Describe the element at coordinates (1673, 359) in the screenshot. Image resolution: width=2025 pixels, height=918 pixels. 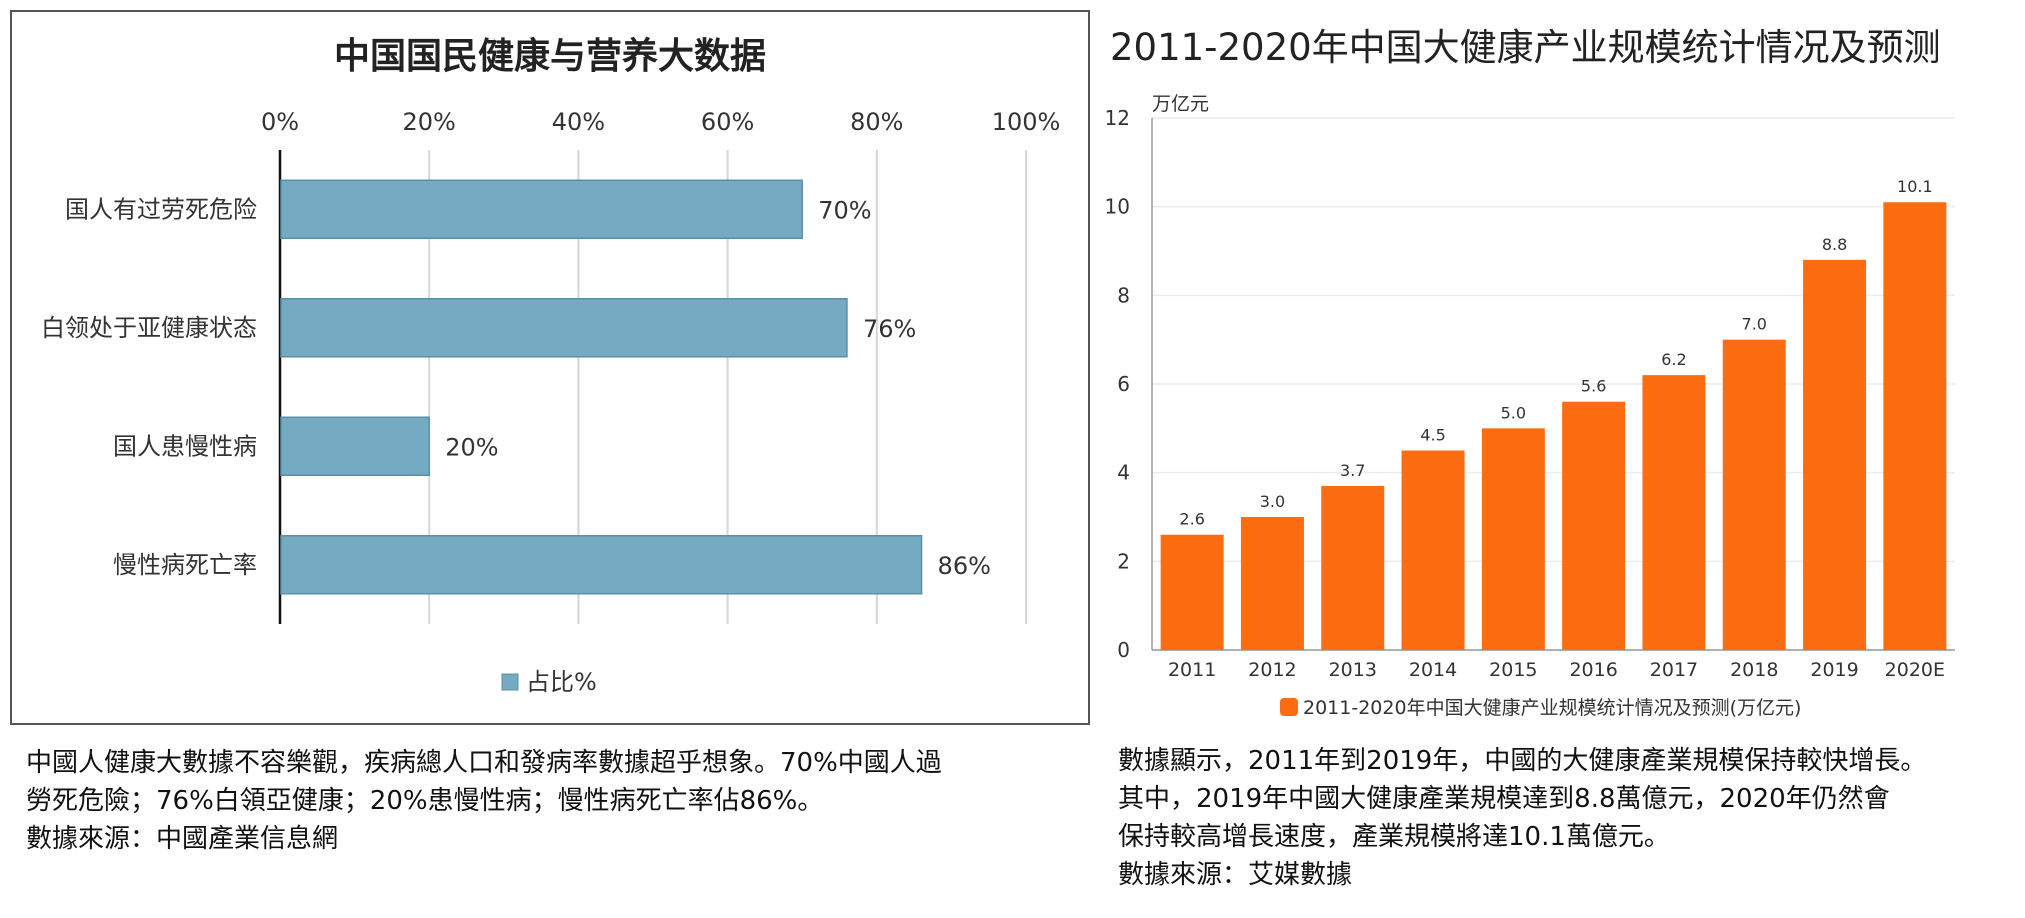
I see `data-label: 6.2` at that location.